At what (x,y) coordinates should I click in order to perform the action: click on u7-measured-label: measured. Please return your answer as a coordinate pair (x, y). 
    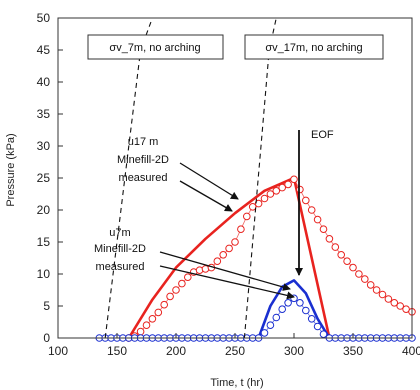
    Looking at the image, I should click on (120, 267).